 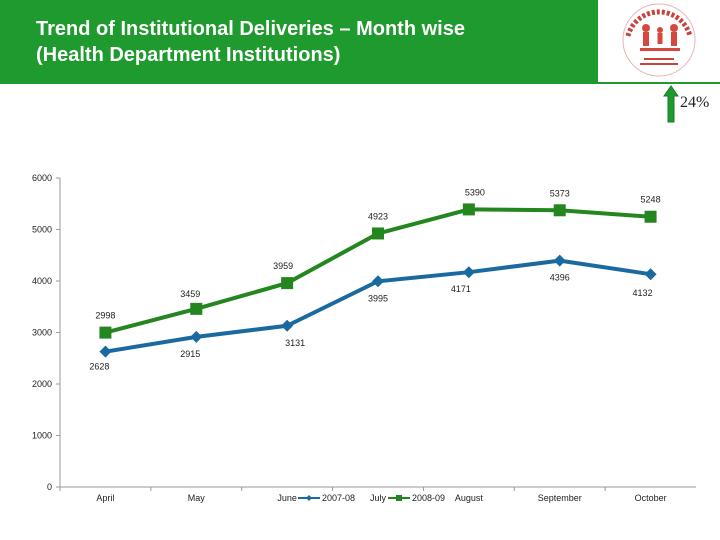 I want to click on growth-percentage: 24%, so click(x=695, y=102).